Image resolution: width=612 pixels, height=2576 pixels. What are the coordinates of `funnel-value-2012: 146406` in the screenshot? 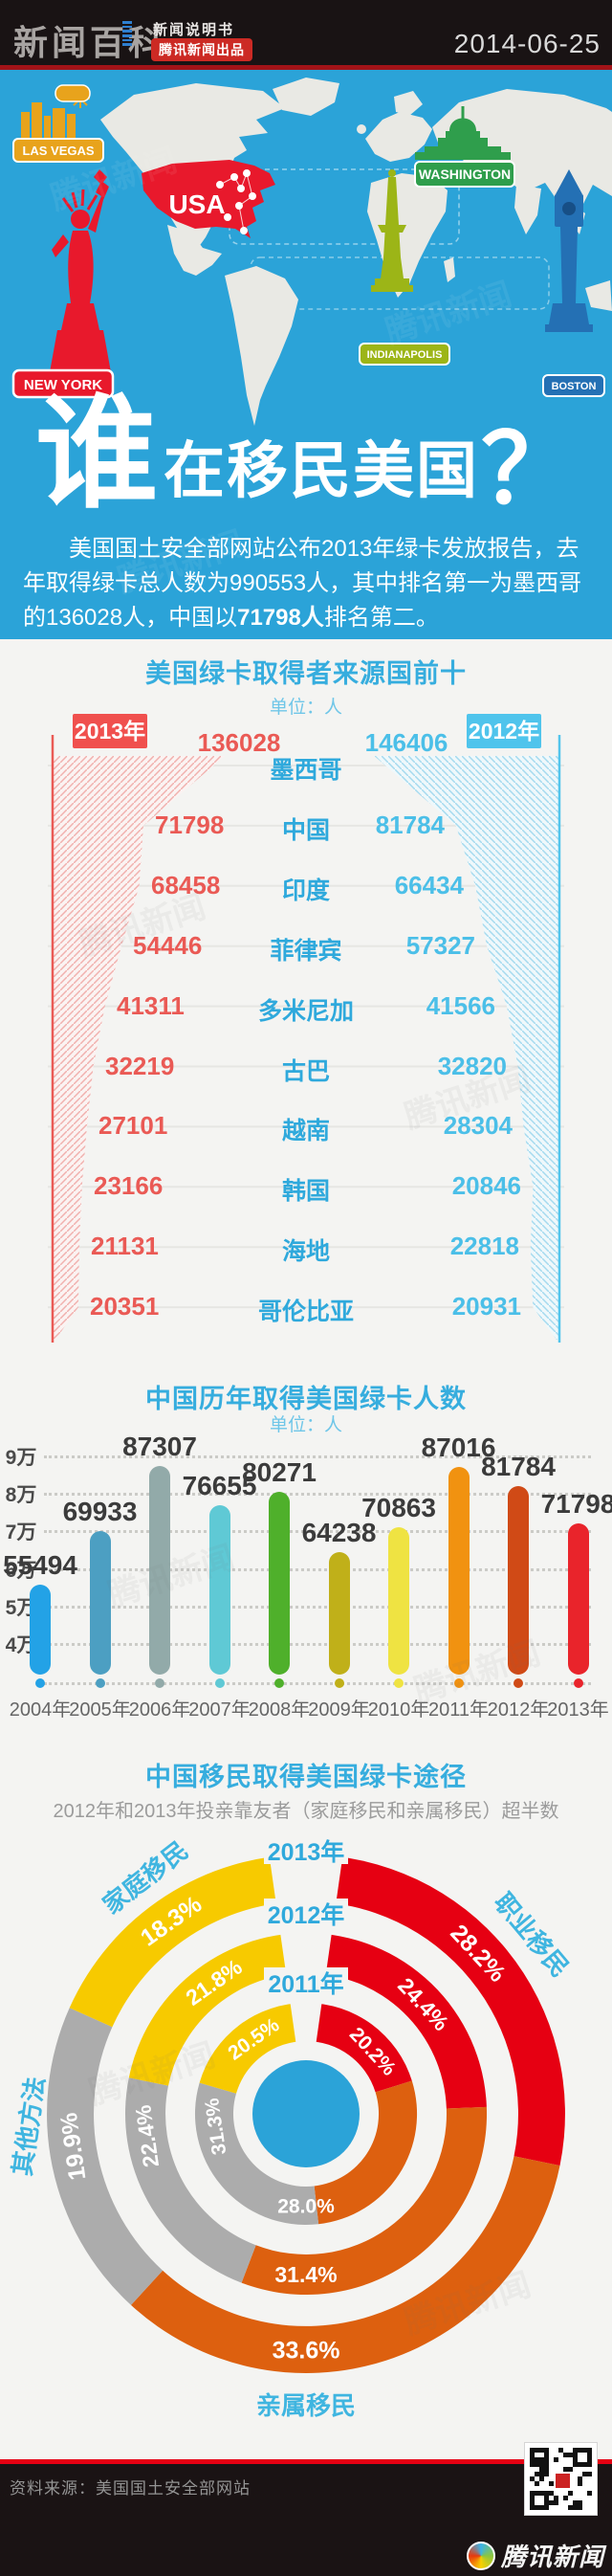 It's located at (406, 742).